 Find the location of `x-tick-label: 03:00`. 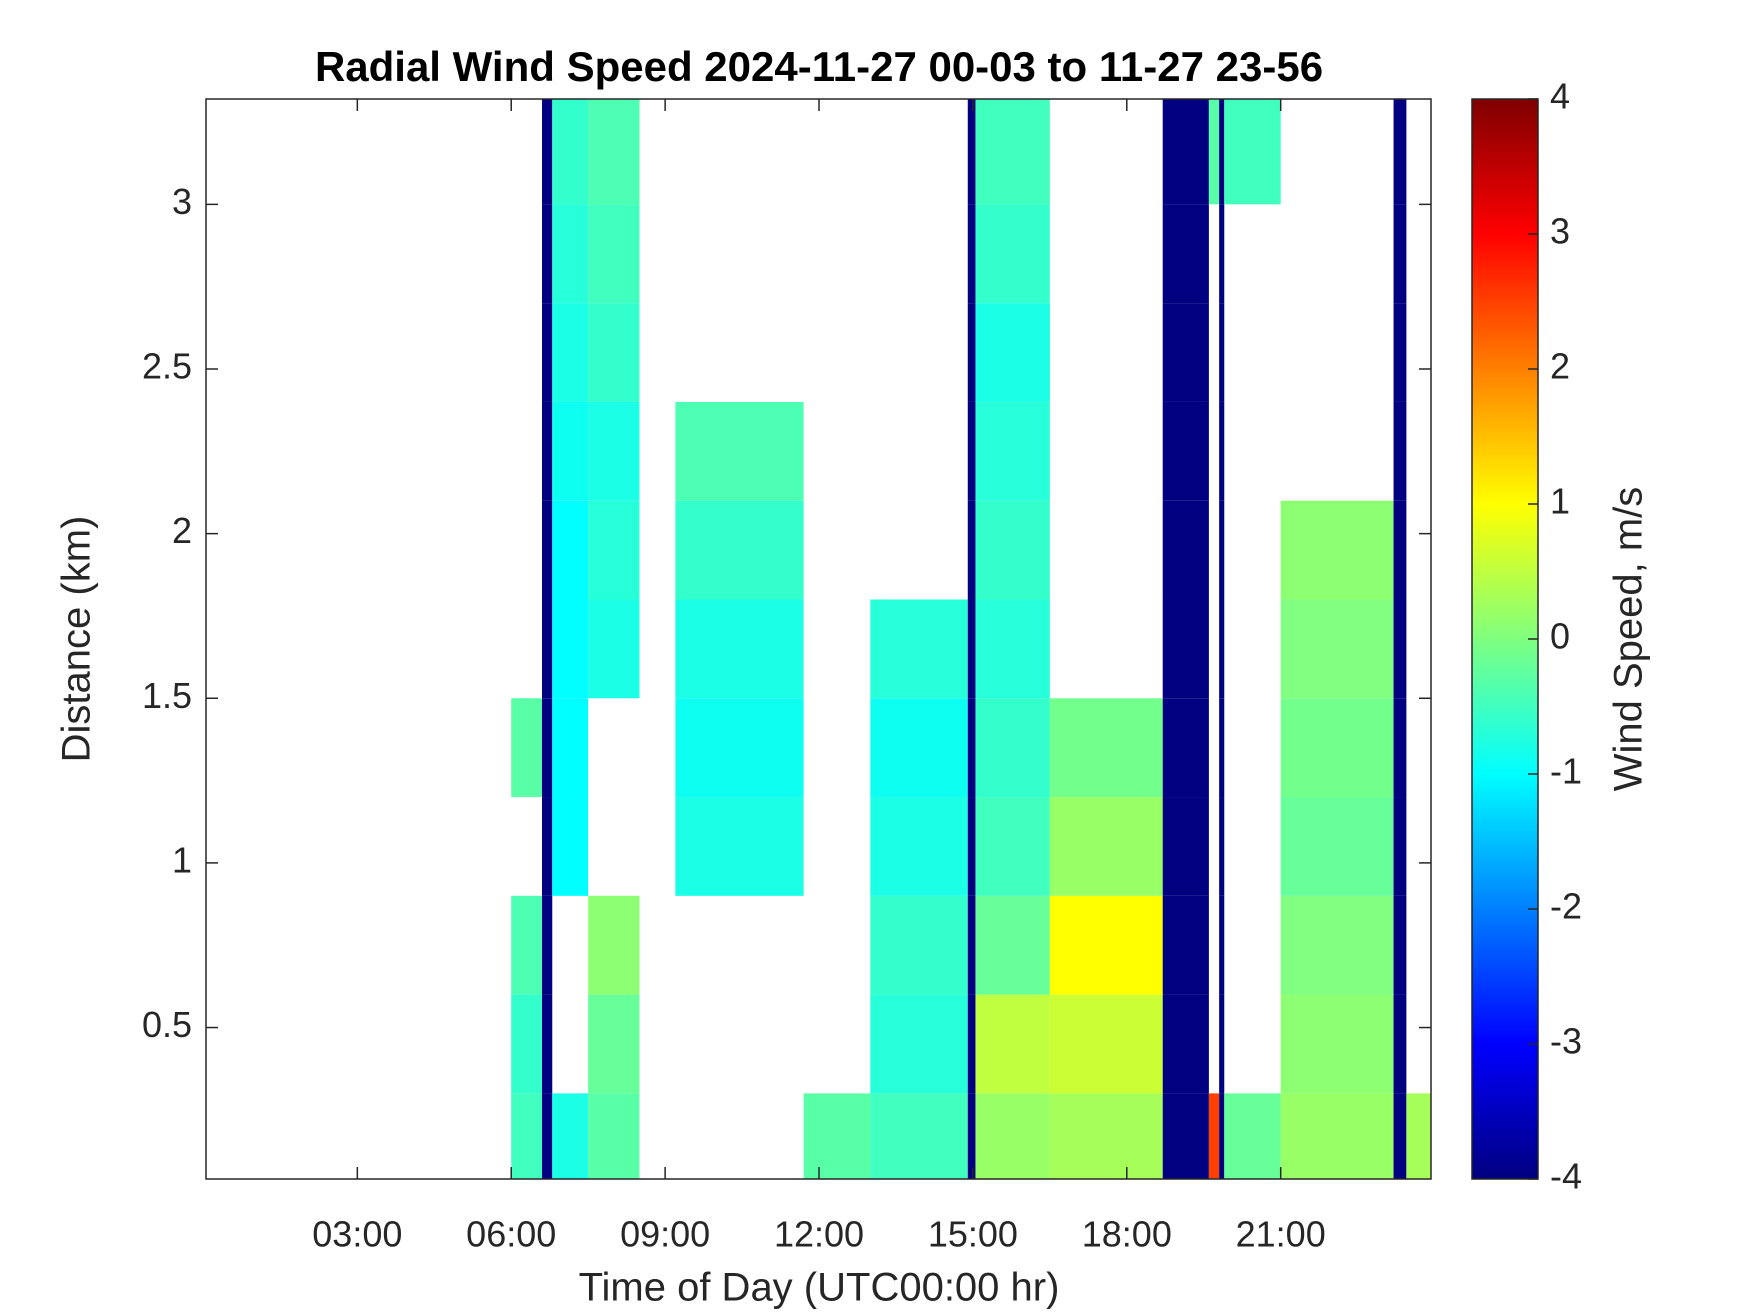

x-tick-label: 03:00 is located at coordinates (357, 1234).